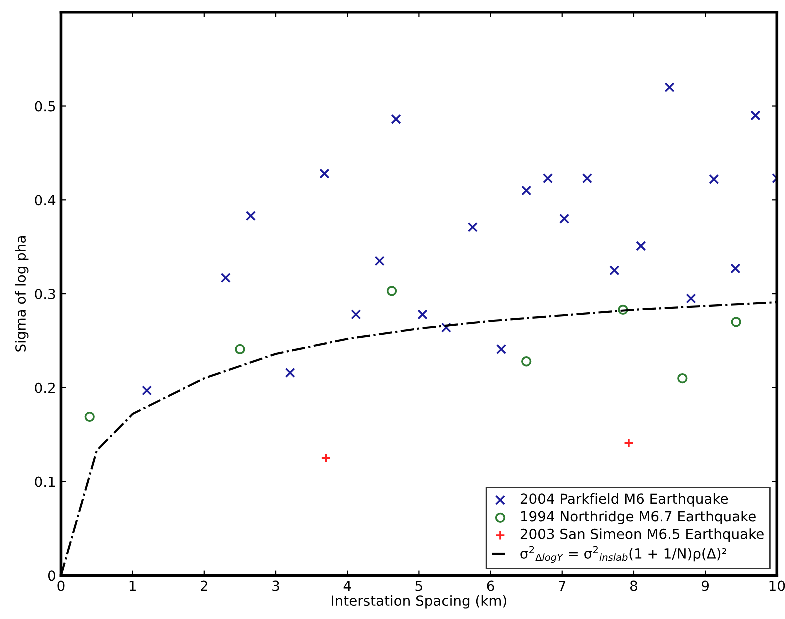  I want to click on x-tick-label: 9, so click(705, 586).